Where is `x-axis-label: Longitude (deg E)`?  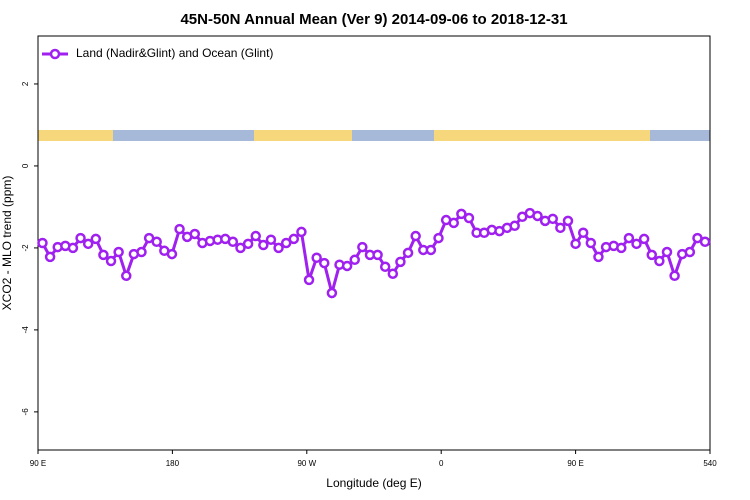 x-axis-label: Longitude (deg E) is located at coordinates (373, 483).